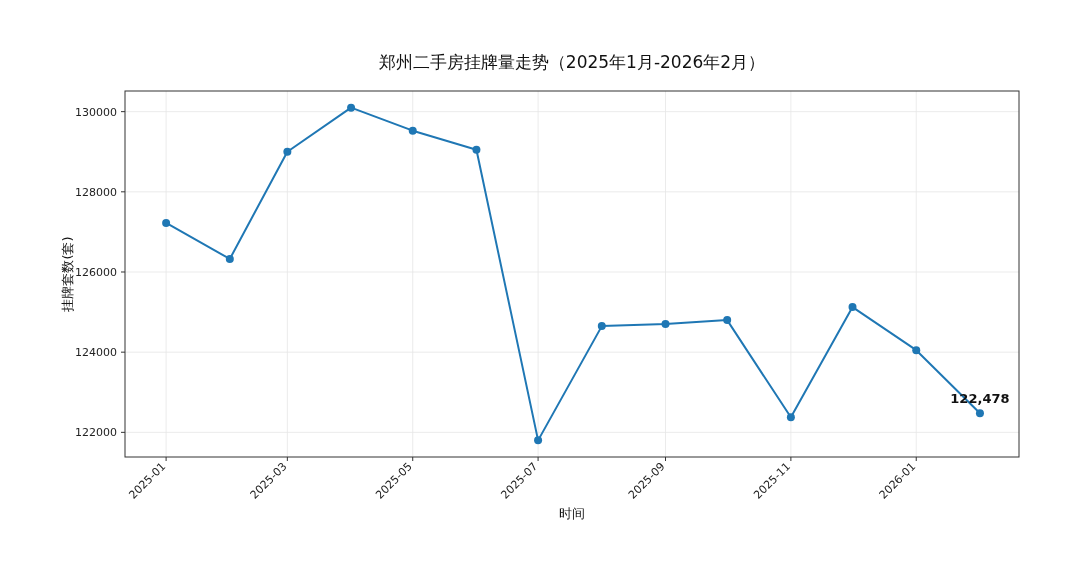  I want to click on y-tick-label: 126000, so click(96, 272).